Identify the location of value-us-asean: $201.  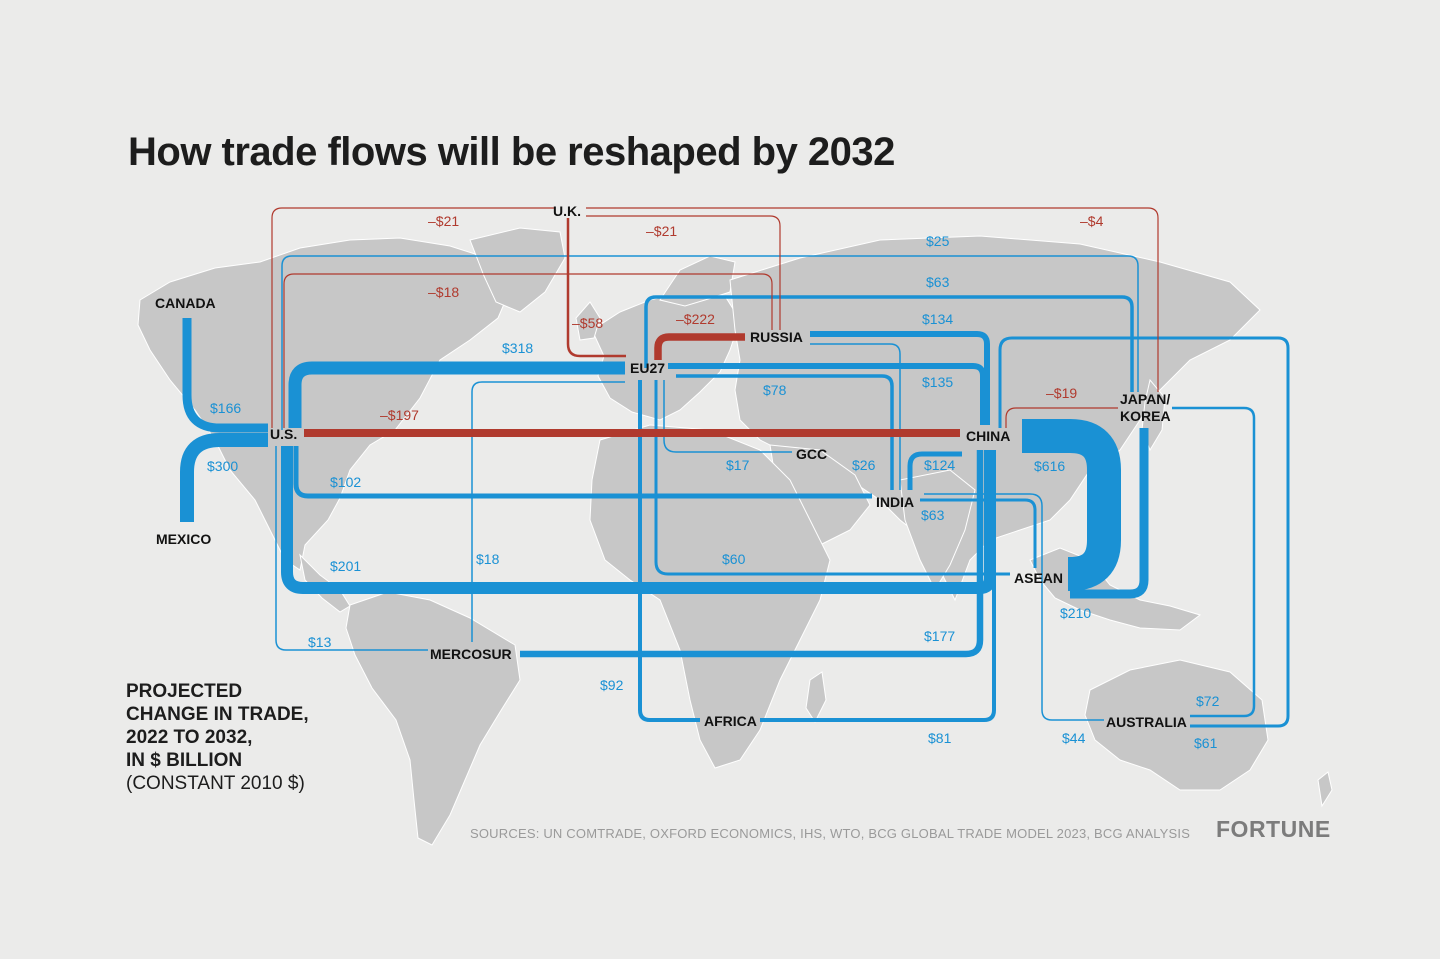
(345, 566).